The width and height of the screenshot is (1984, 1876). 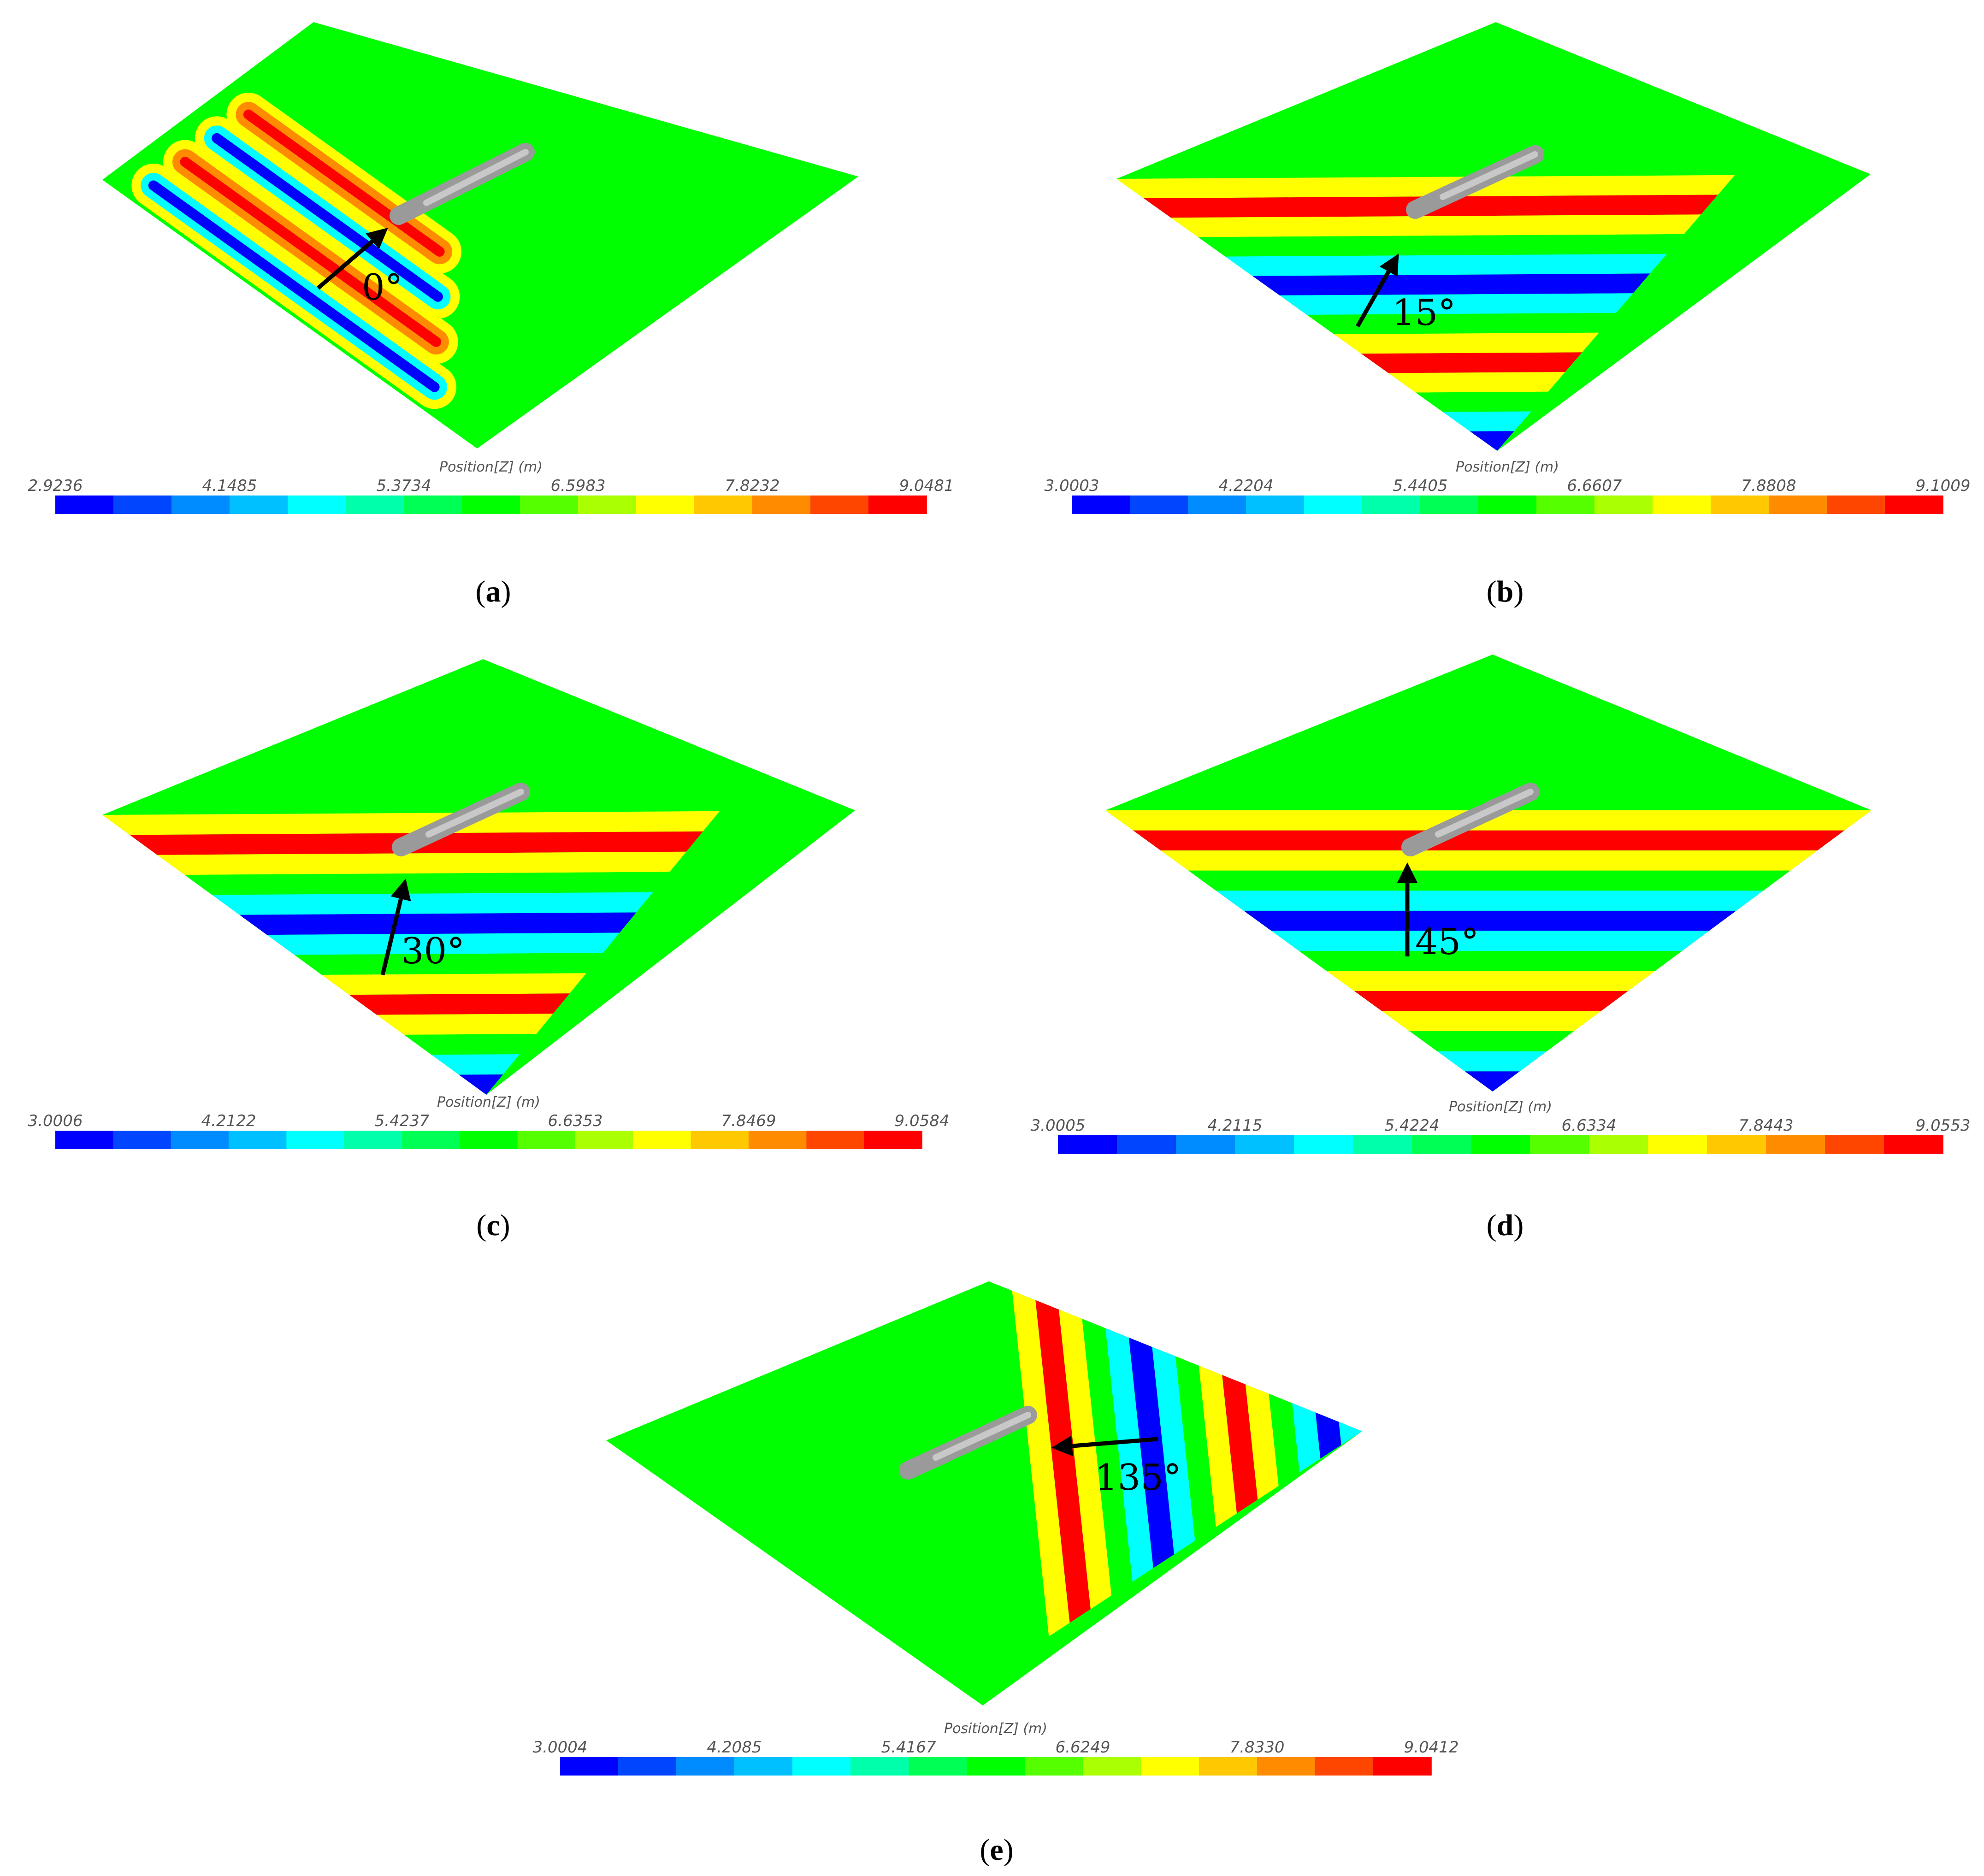 What do you see at coordinates (1447, 942) in the screenshot?
I see `wave-angle-label: 45°` at bounding box center [1447, 942].